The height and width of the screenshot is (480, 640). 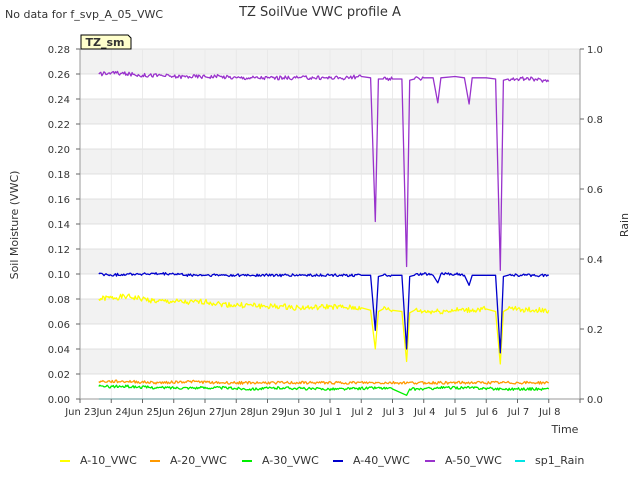 I want to click on x-tick-label: Jun 28, so click(x=236, y=412).